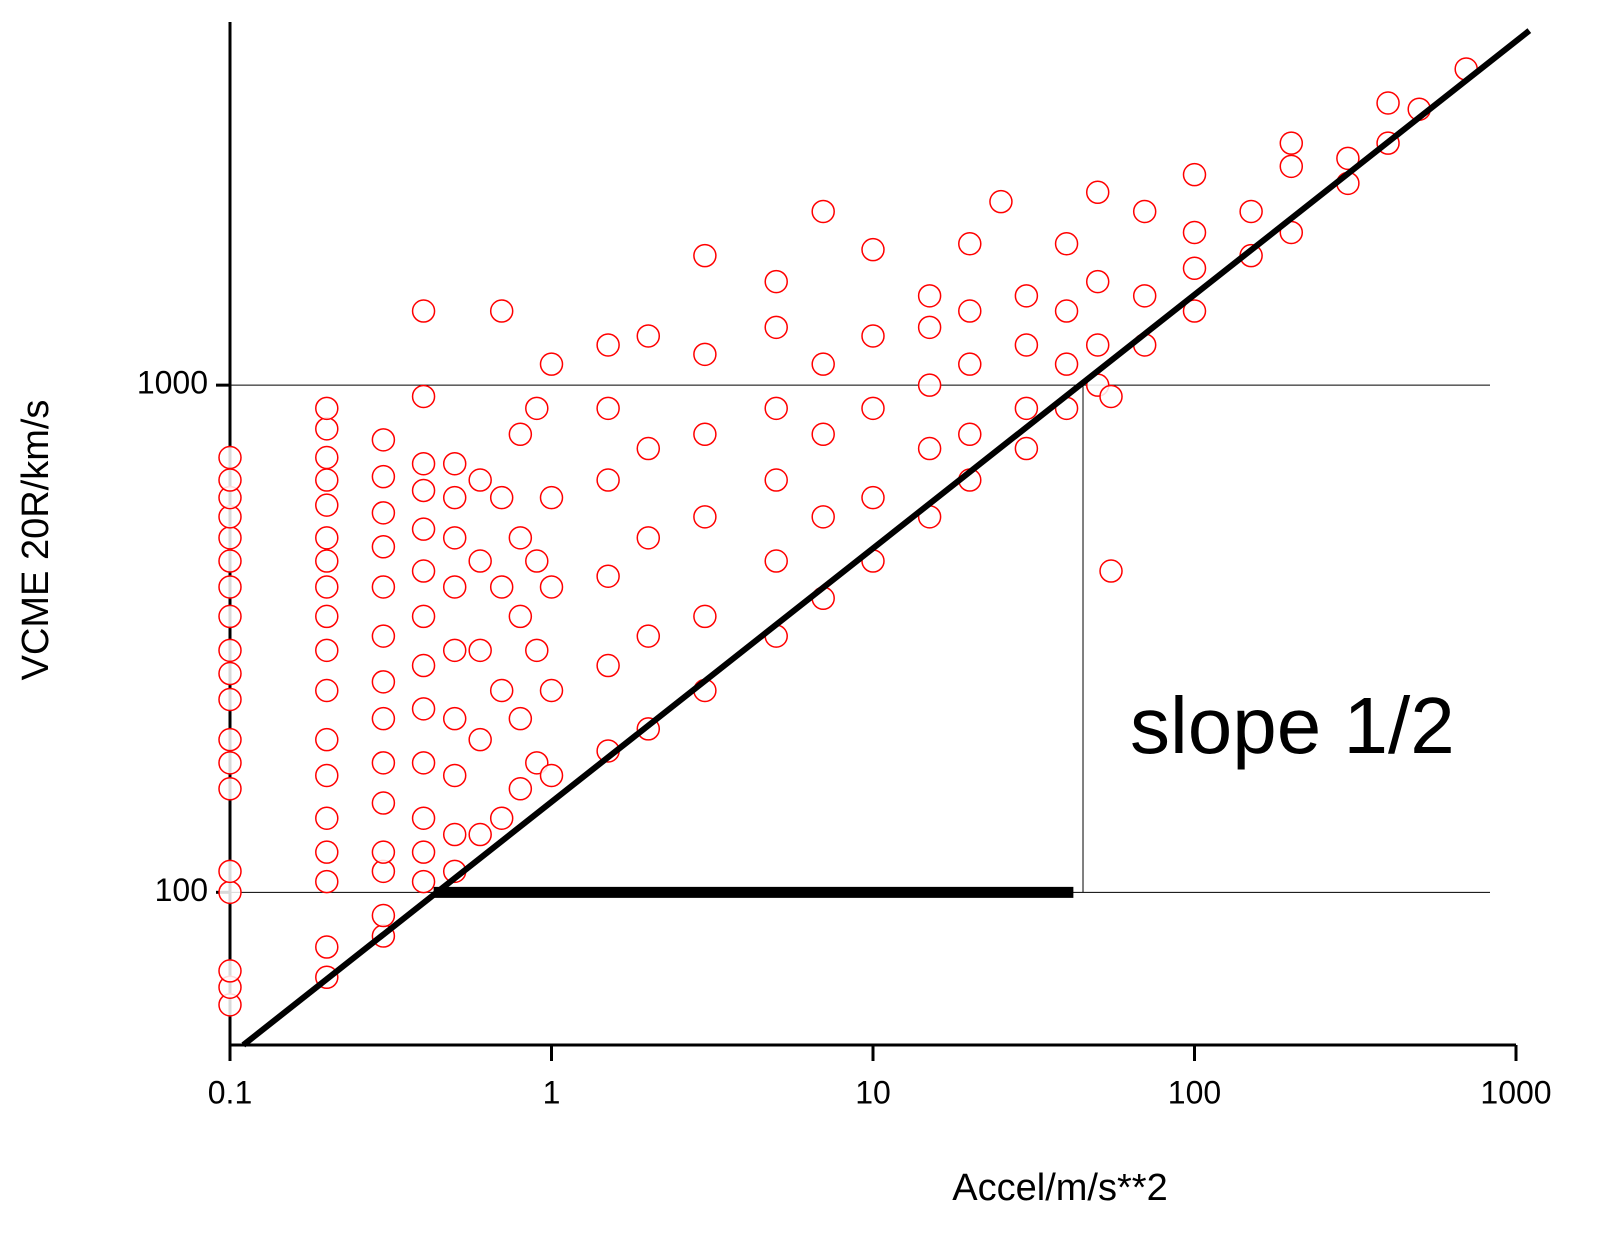  What do you see at coordinates (36, 540) in the screenshot?
I see `y-axis-label: VCME 20R/km/s` at bounding box center [36, 540].